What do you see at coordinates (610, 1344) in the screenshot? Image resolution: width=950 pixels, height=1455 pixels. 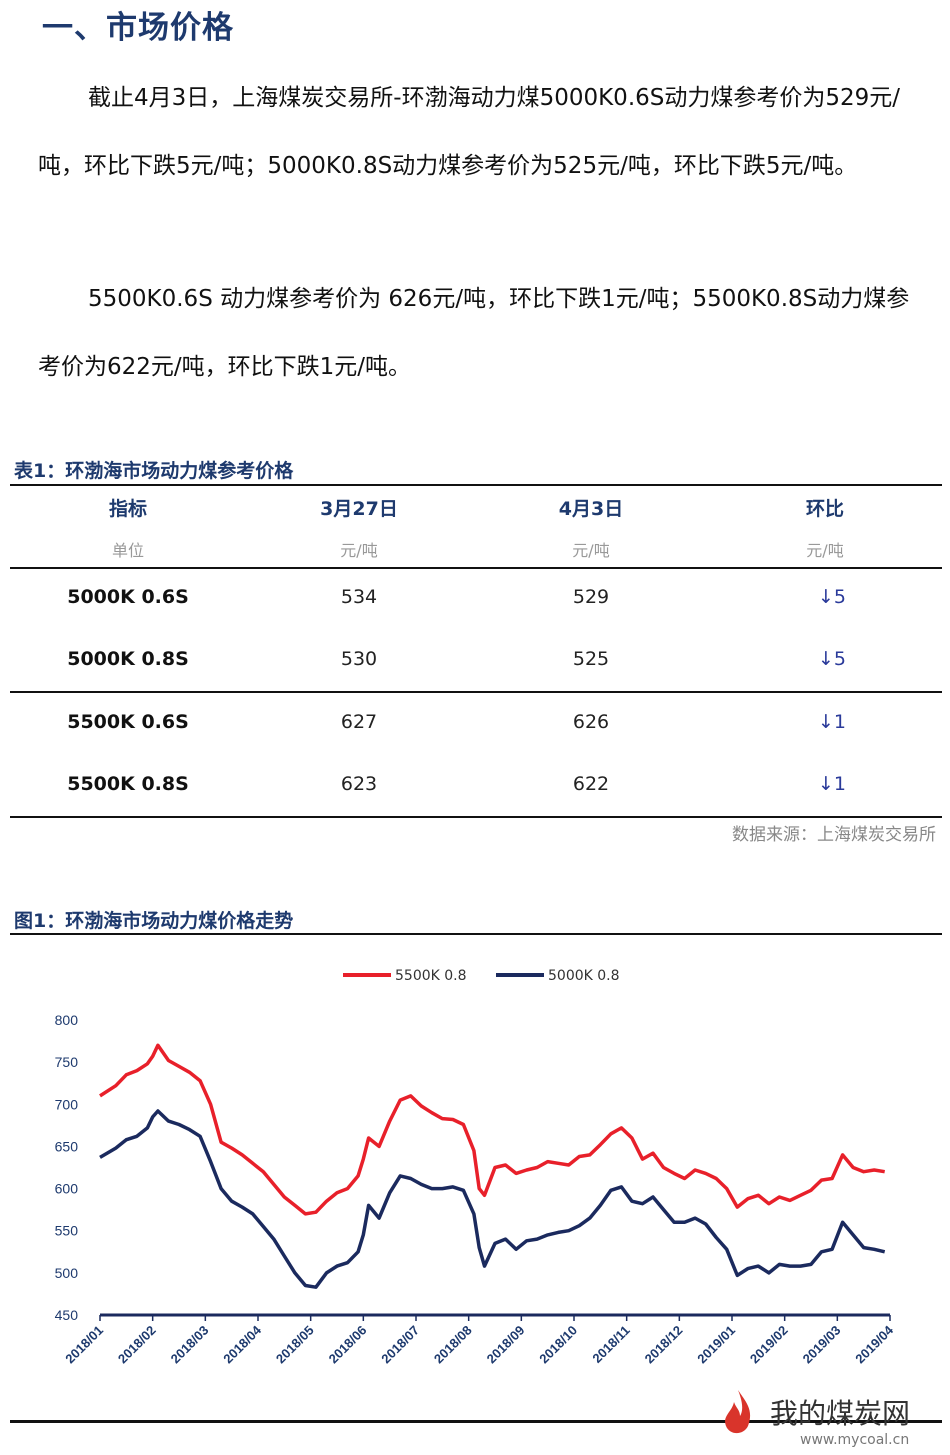 I see `x-tick-label: 2018/11` at bounding box center [610, 1344].